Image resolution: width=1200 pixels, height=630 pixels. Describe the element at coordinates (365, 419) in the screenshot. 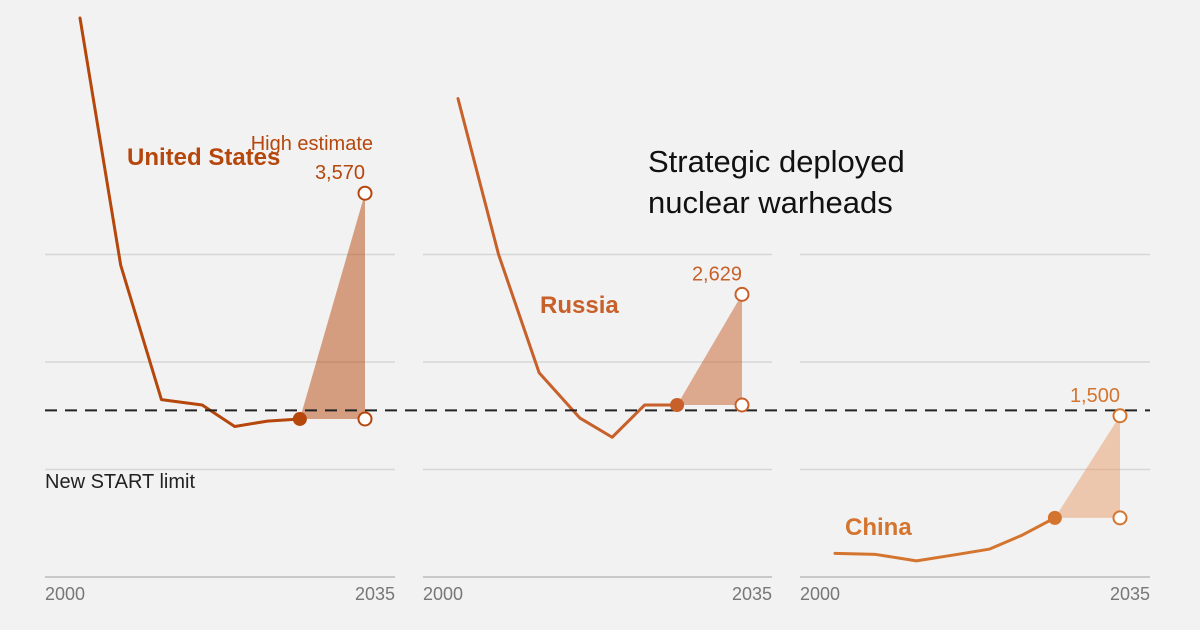

I see `low-estimate-point-united-states` at that location.